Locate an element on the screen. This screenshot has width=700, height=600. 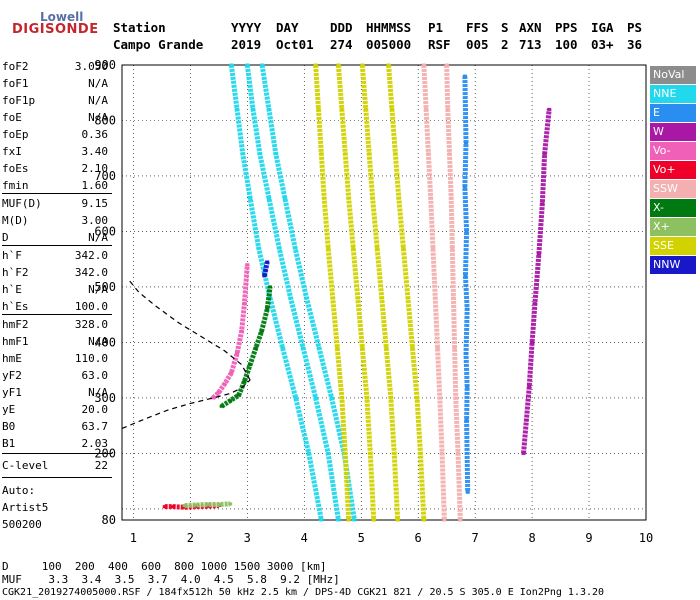
header-iga-label: IGA is located at coordinates (602, 27).